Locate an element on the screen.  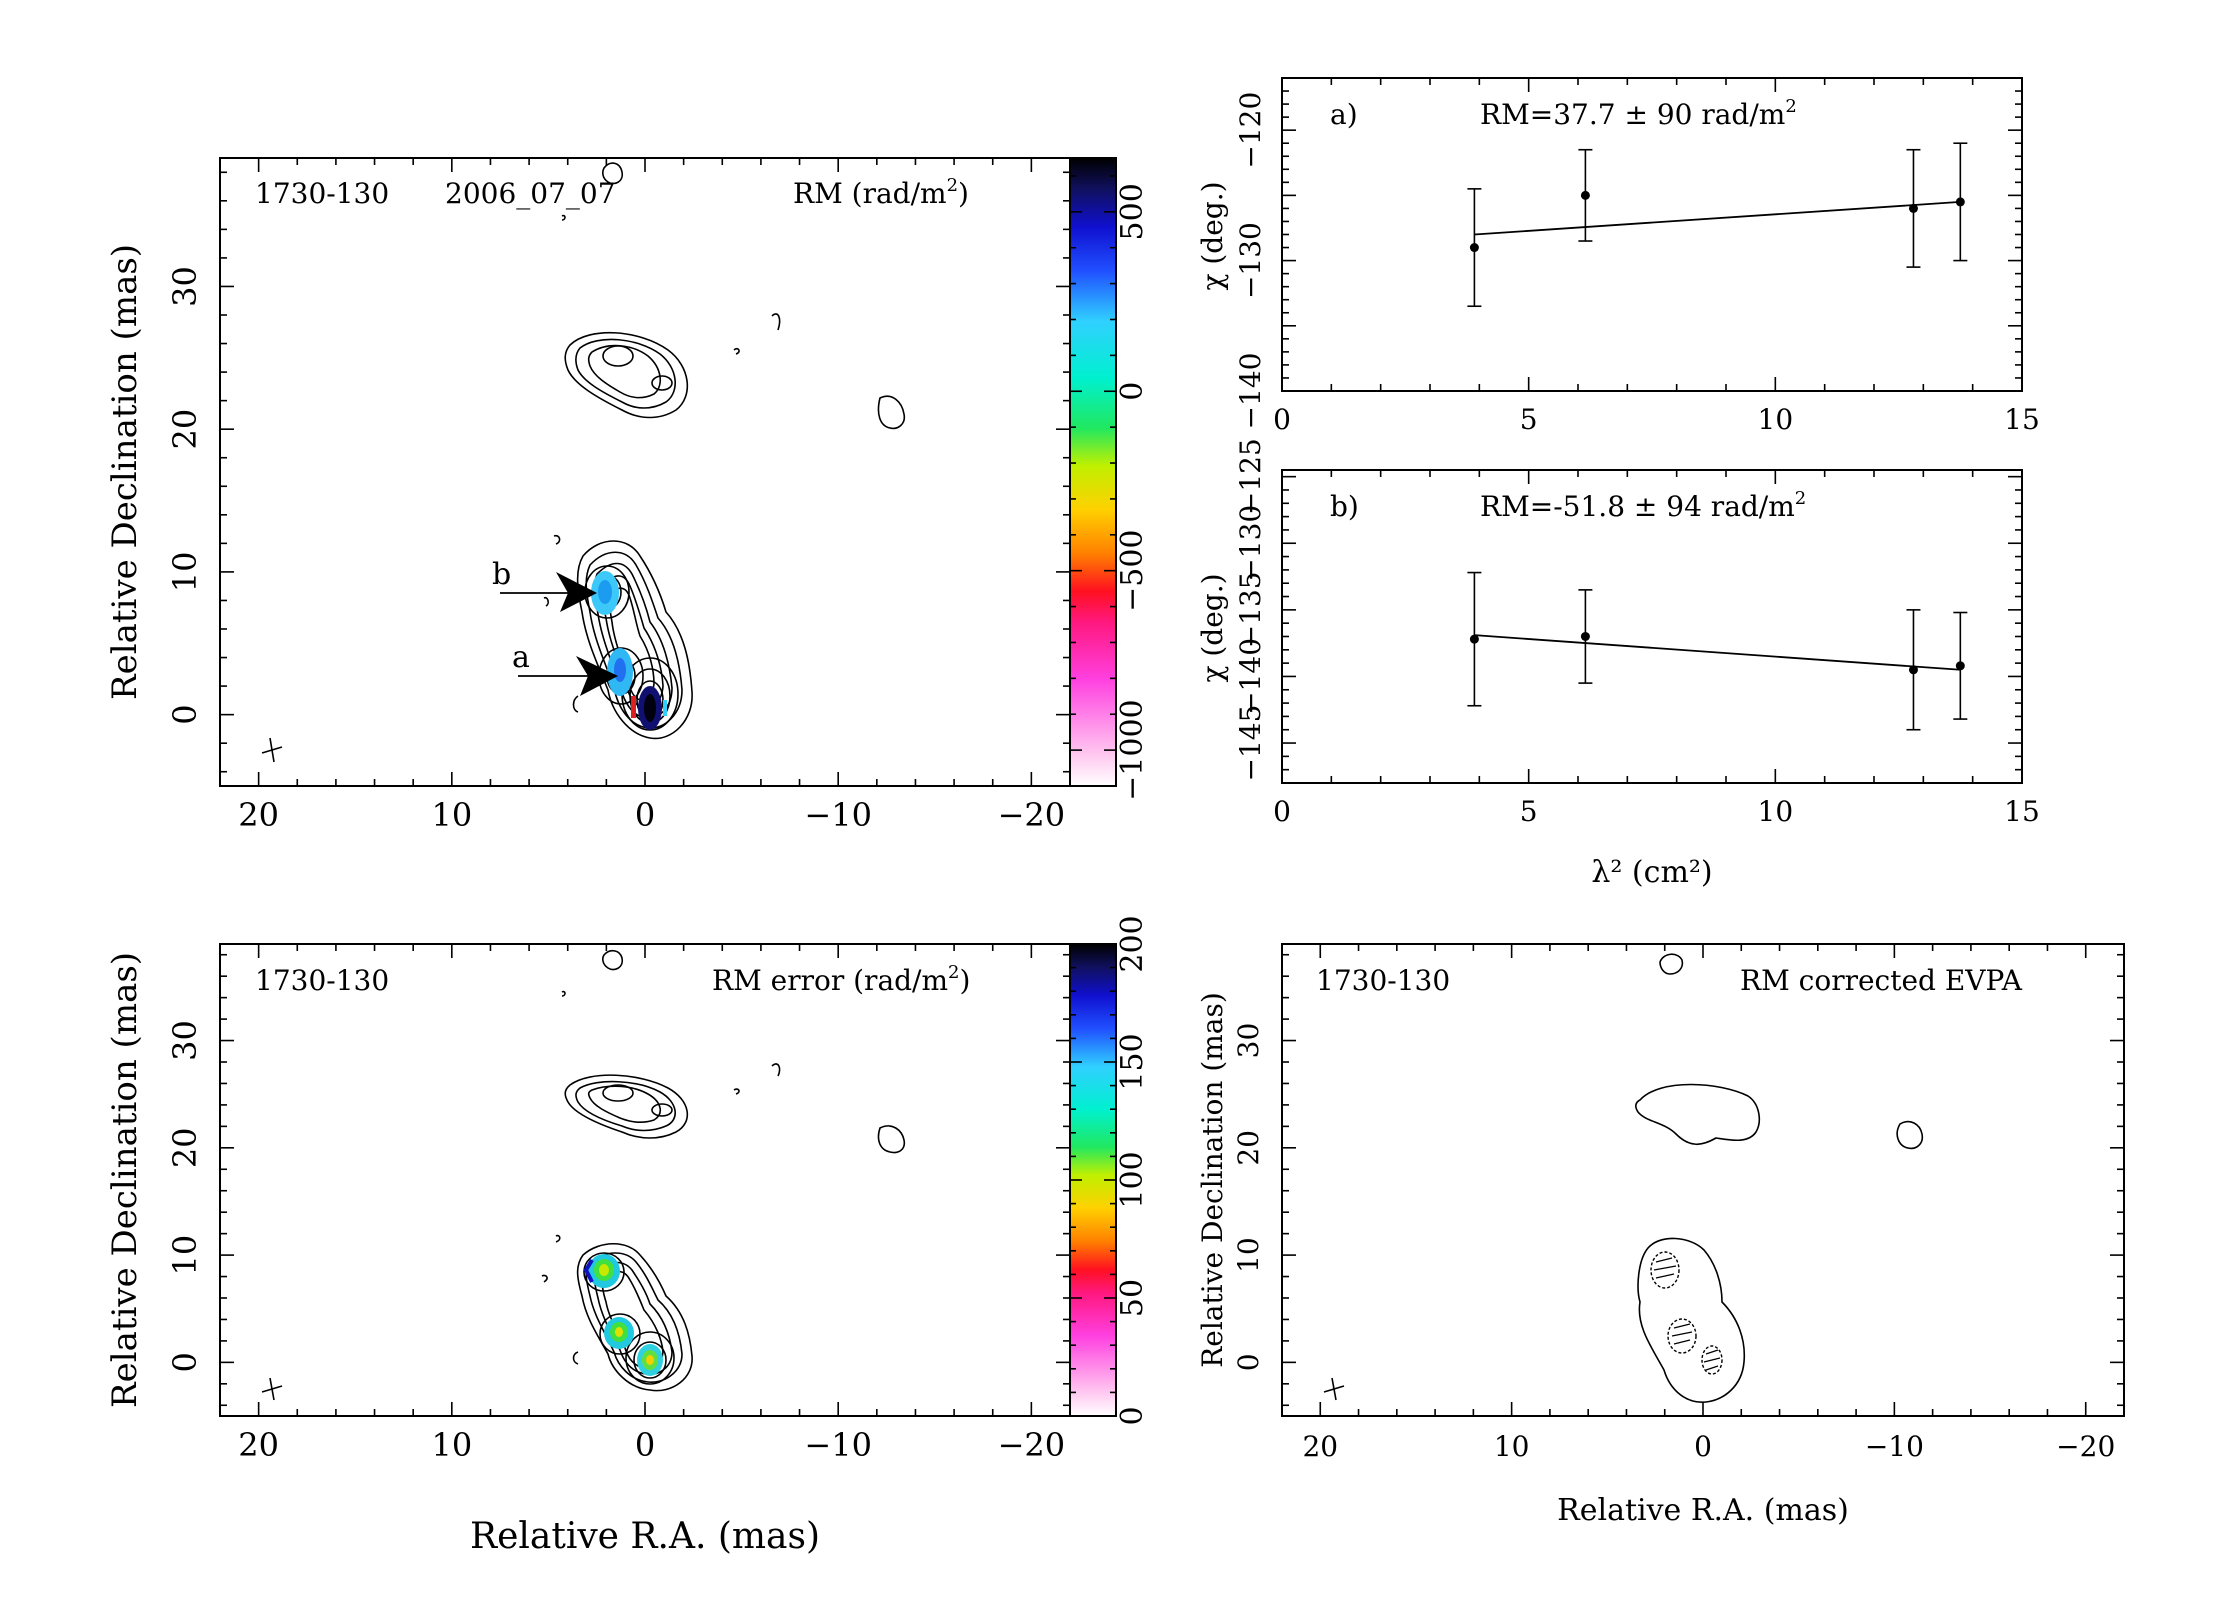
rm-error-map-xlabel: Relative R.A. (mas) is located at coordinates (645, 1536).